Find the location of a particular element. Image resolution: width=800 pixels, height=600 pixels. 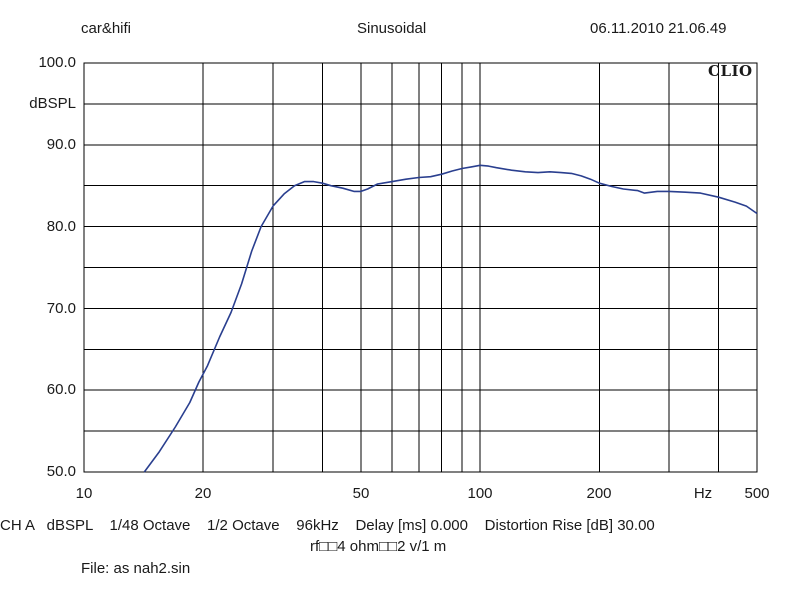

measurement-conditions: rf□□4 ohm□□2 v/1 m is located at coordinates (378, 546).